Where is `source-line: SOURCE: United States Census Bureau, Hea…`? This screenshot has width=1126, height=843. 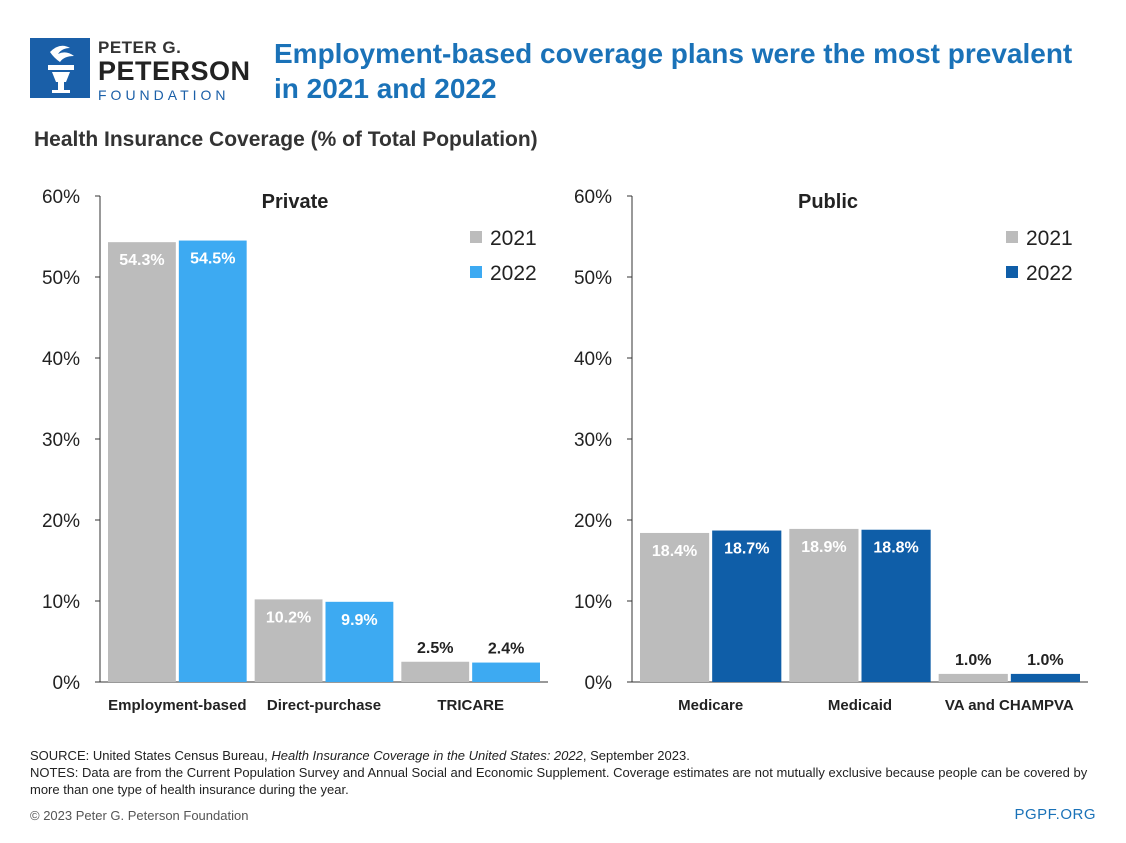
source-line: SOURCE: United States Census Bureau, Hea… is located at coordinates (565, 755).